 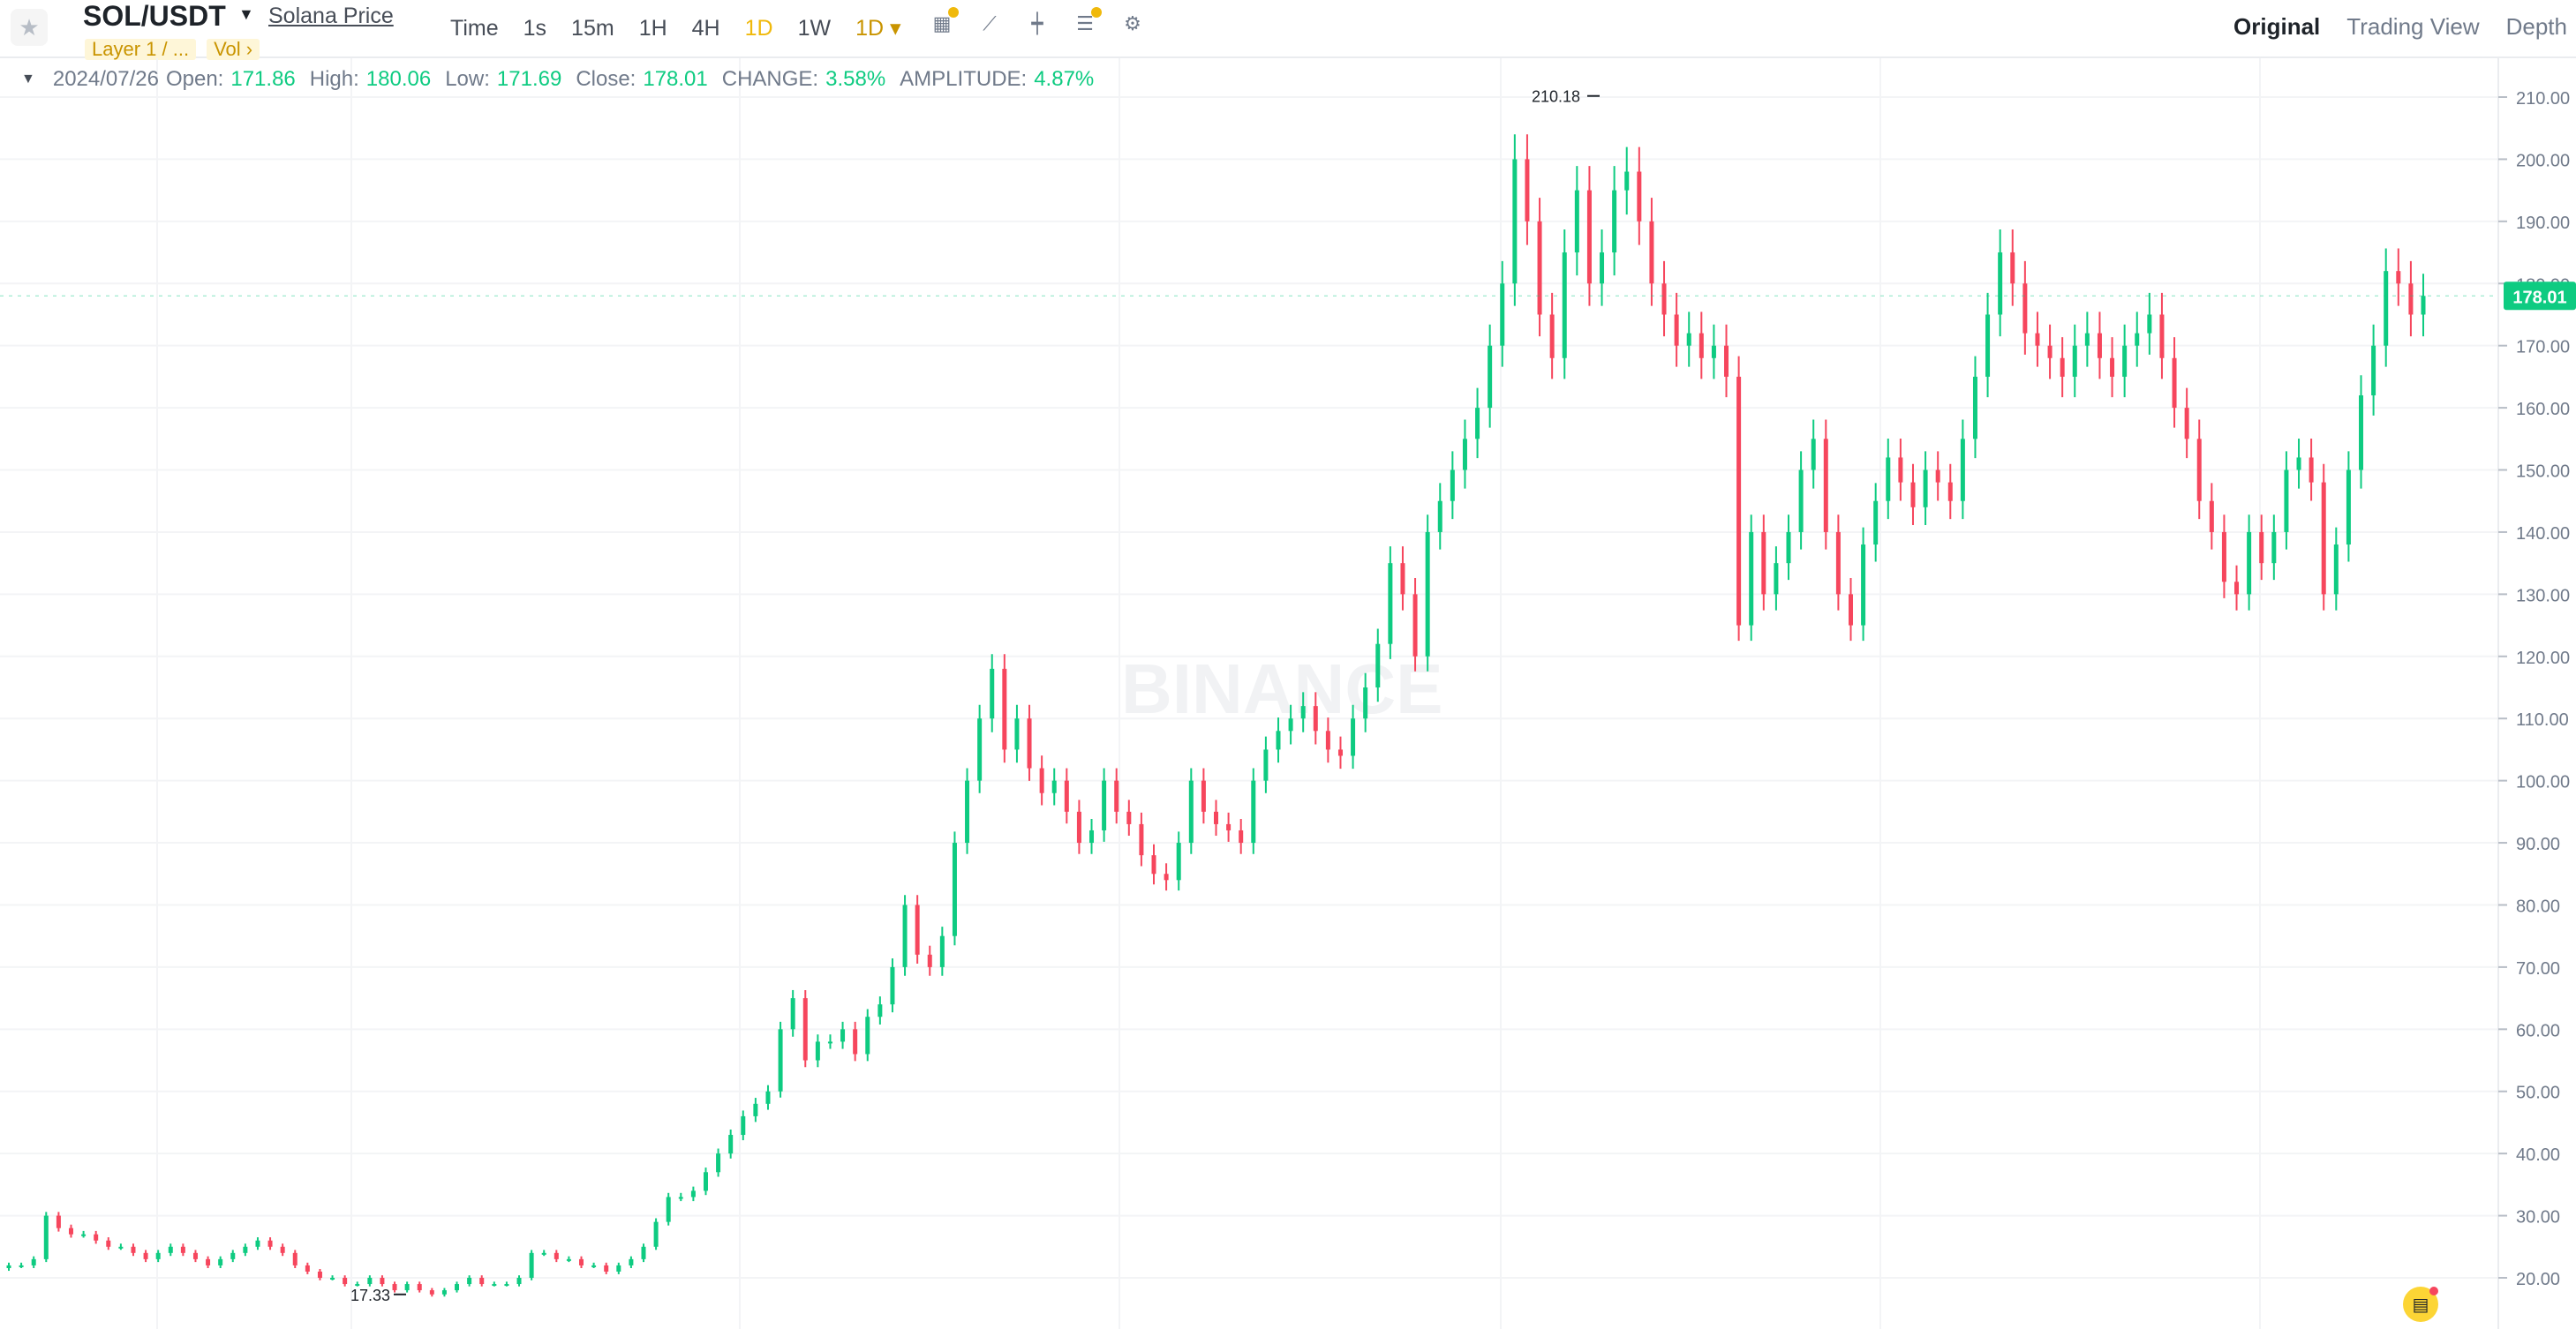 What do you see at coordinates (155, 16) in the screenshot?
I see `pair-title: SOL/USDT` at bounding box center [155, 16].